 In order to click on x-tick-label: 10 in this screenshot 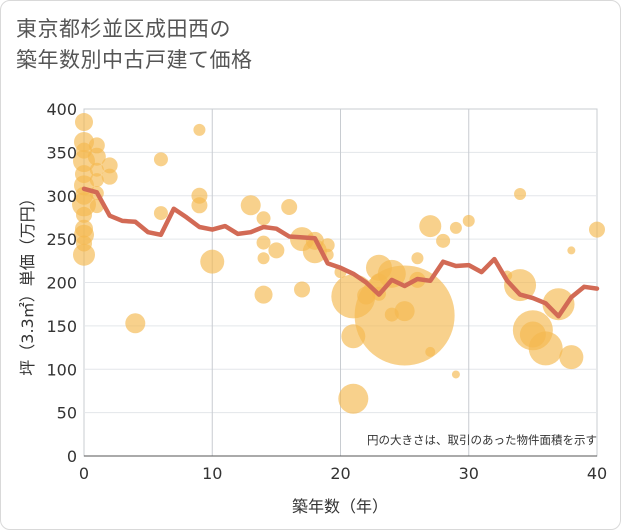, I will do `click(212, 473)`.